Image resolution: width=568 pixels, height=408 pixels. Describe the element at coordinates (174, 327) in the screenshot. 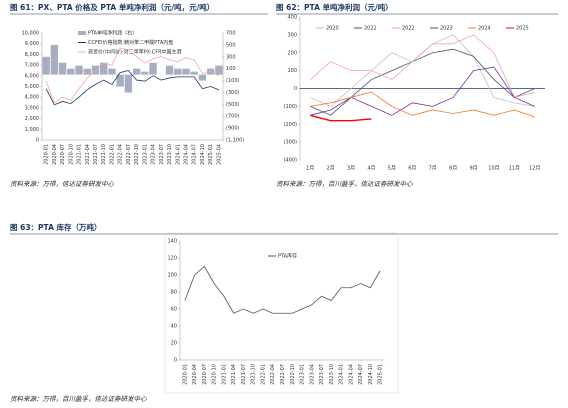

I see `y-tick-label: 40` at that location.